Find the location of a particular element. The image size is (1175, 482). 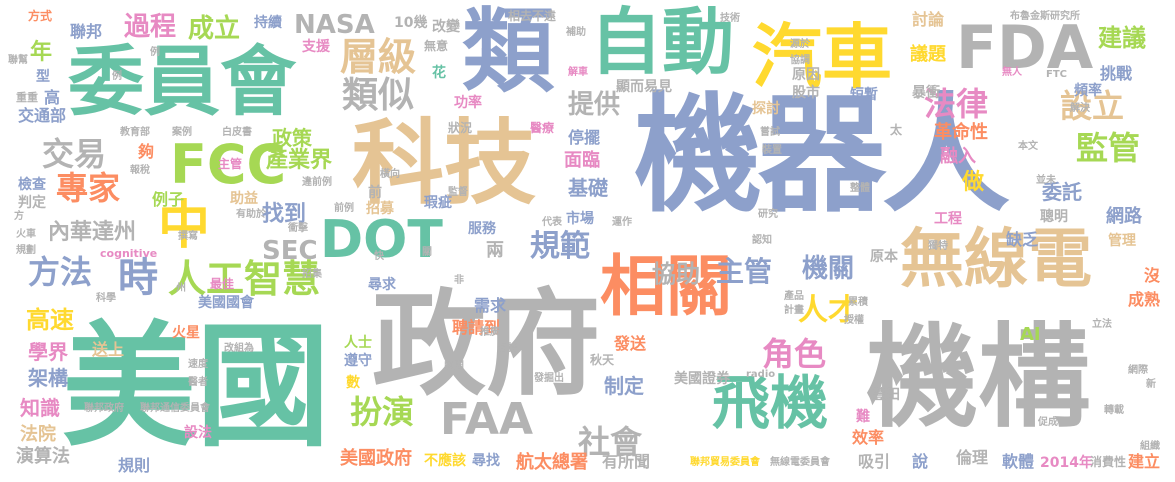

word-power: 功率 is located at coordinates (468, 103).